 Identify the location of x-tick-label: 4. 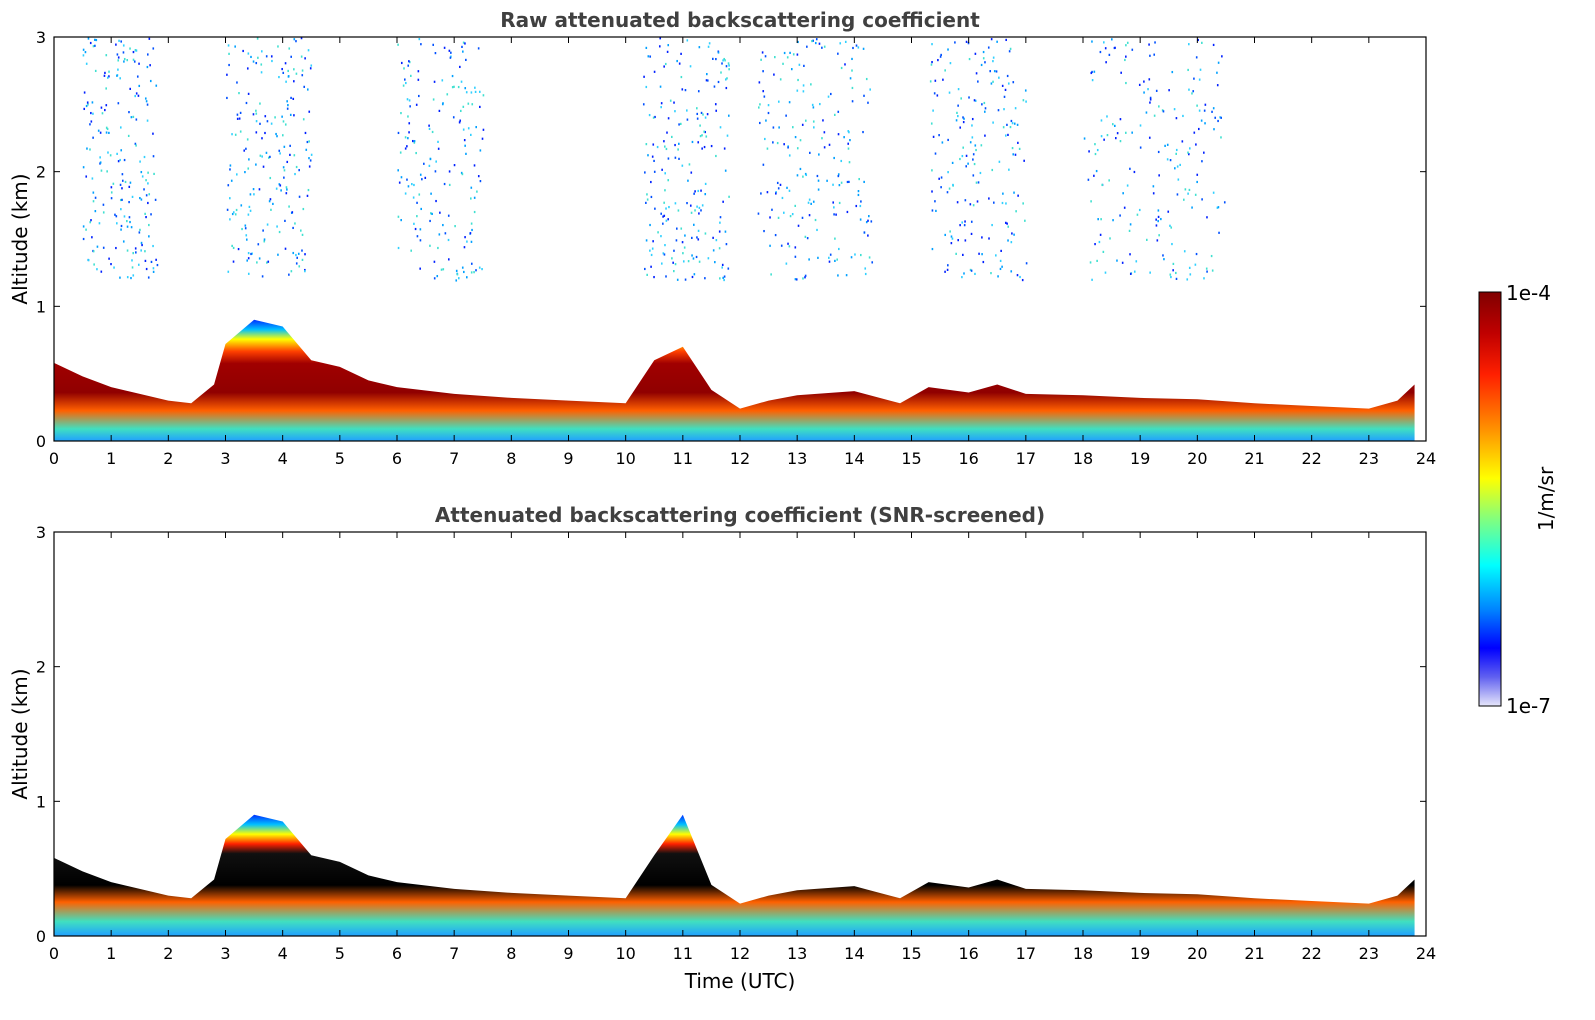
(283, 458).